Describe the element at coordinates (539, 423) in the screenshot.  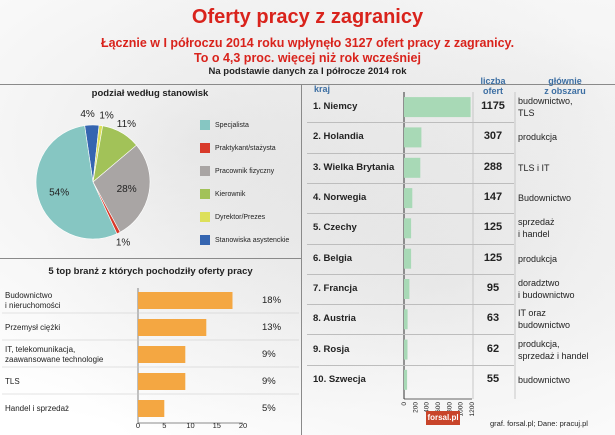
I see `credits: graf. forsal.pl; Dane: pracuj.pl` at that location.